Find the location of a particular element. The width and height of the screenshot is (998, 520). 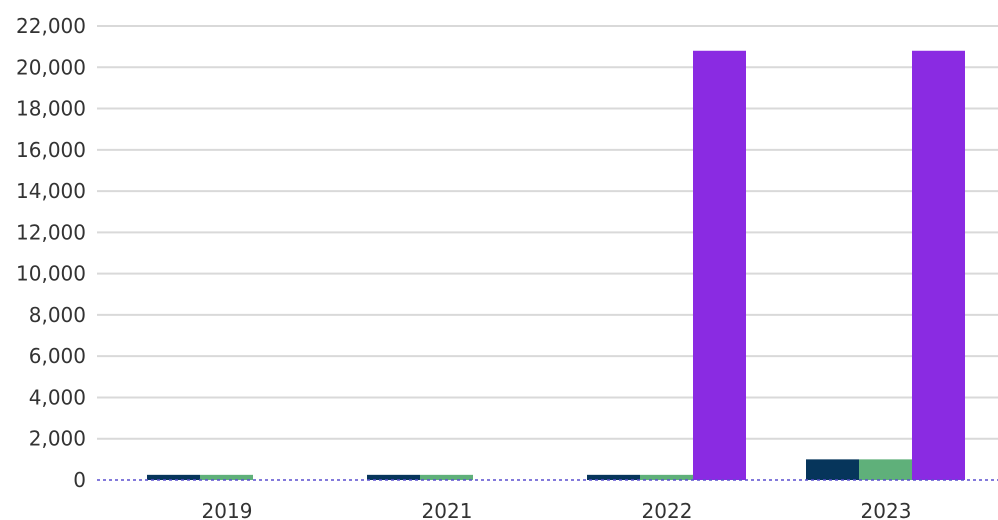

y-tick-label: 2,000 is located at coordinates (57, 439).